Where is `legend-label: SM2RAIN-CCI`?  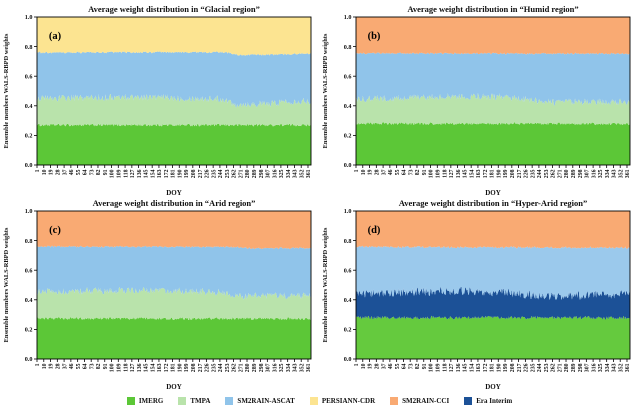
legend-label: SM2RAIN-CCI is located at coordinates (426, 401).